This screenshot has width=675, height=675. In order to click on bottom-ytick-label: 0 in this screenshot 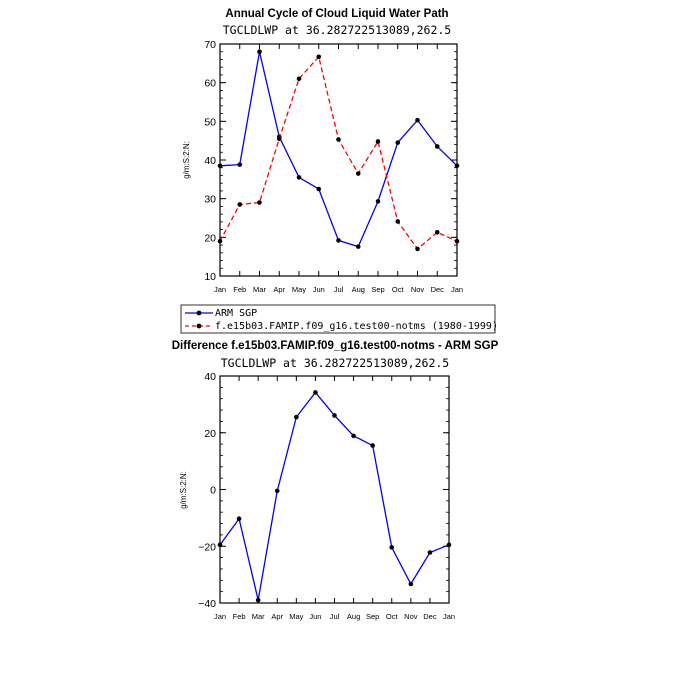, I will do `click(213, 491)`.